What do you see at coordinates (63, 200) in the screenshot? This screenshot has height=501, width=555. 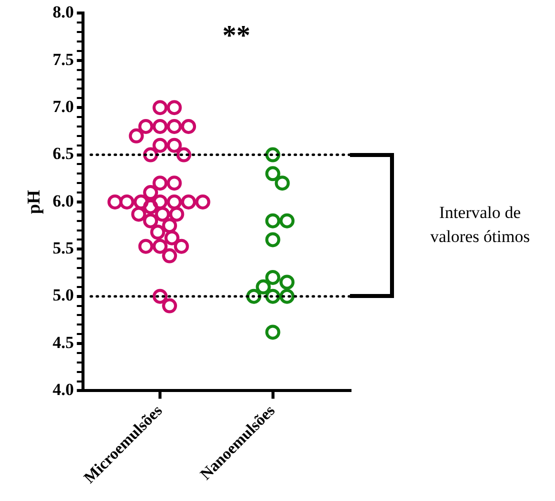 I see `y-tick-label: 6.0` at bounding box center [63, 200].